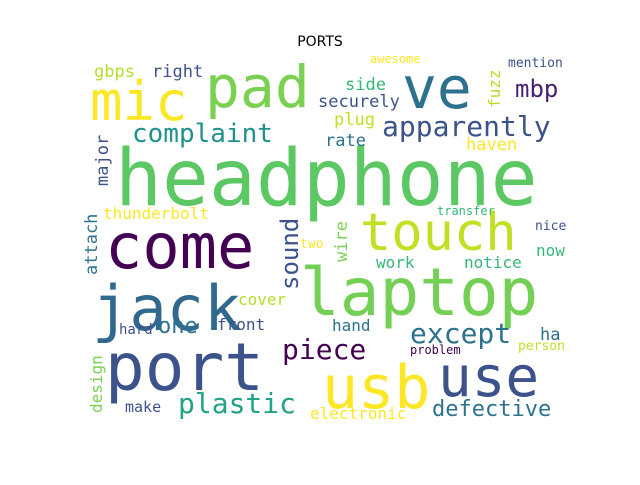  I want to click on word-transfer: transfer, so click(466, 211).